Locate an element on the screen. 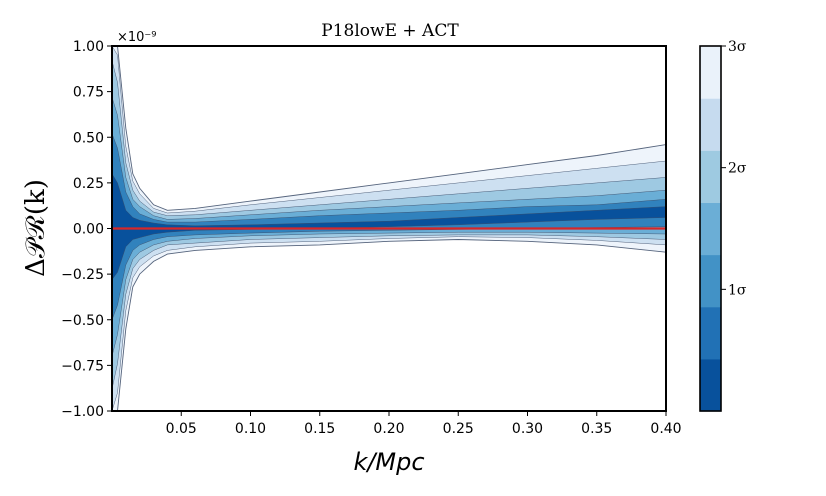  x-tick-label: 0.30 is located at coordinates (527, 429).